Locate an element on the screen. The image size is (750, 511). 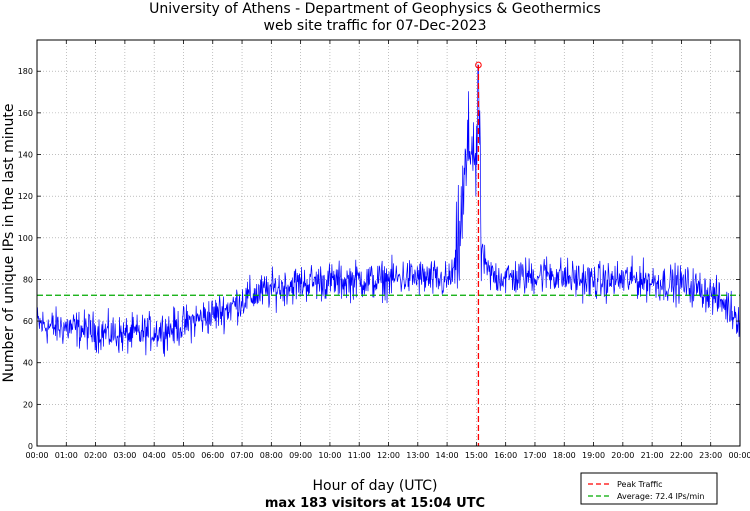
x-tick-label: 18:00 is located at coordinates (564, 455).